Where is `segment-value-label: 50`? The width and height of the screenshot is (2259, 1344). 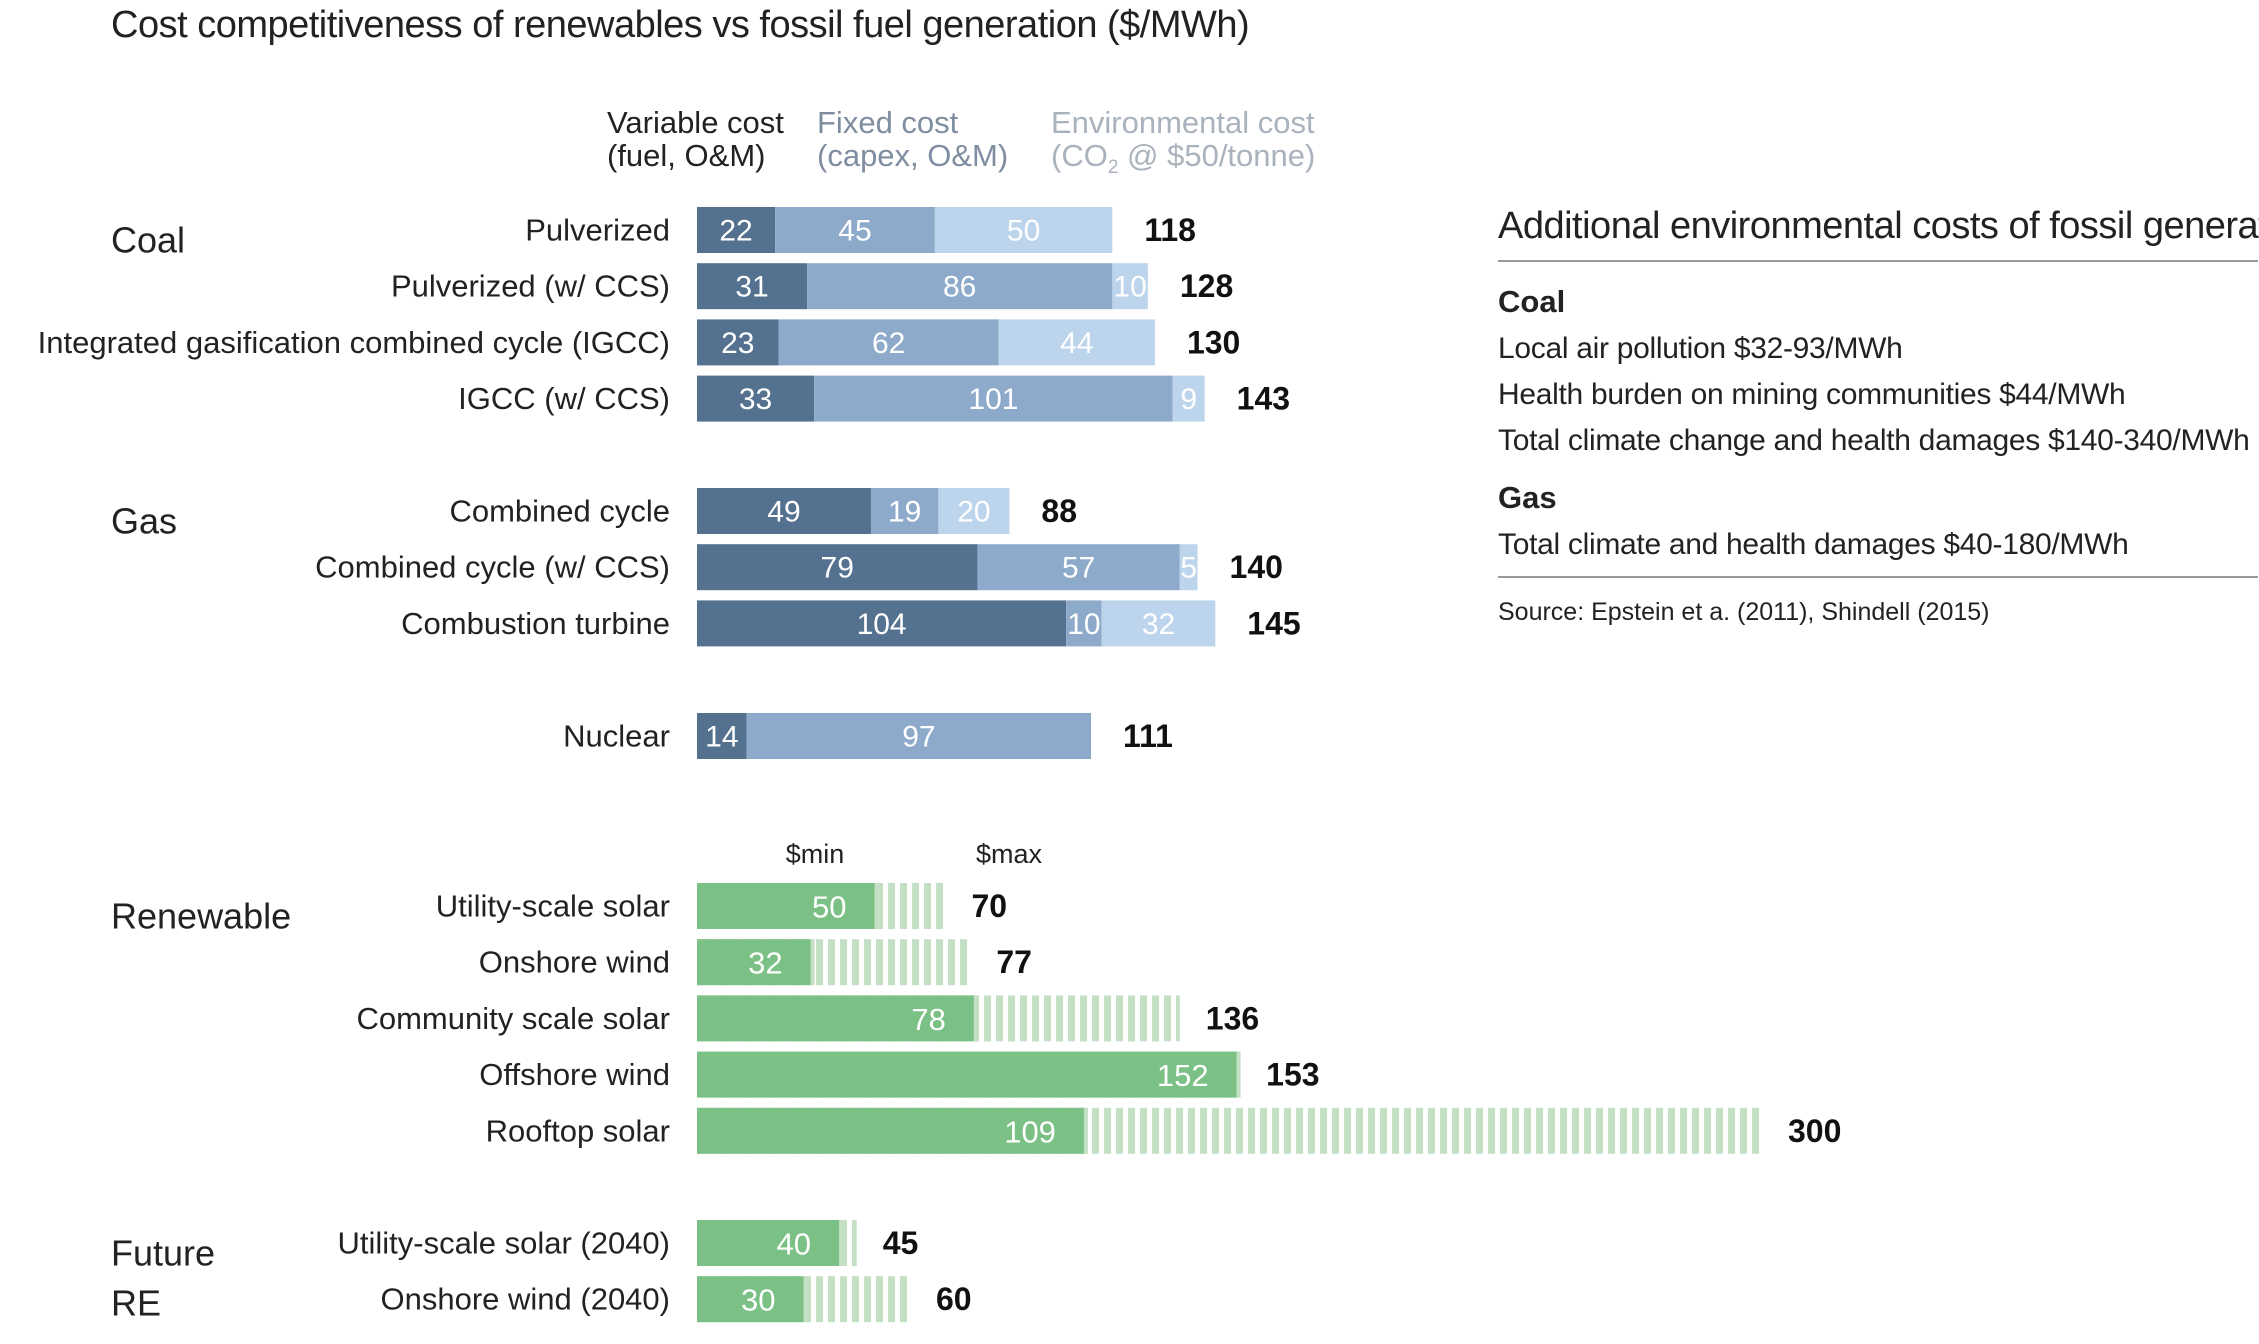
segment-value-label: 50 is located at coordinates (1023, 231).